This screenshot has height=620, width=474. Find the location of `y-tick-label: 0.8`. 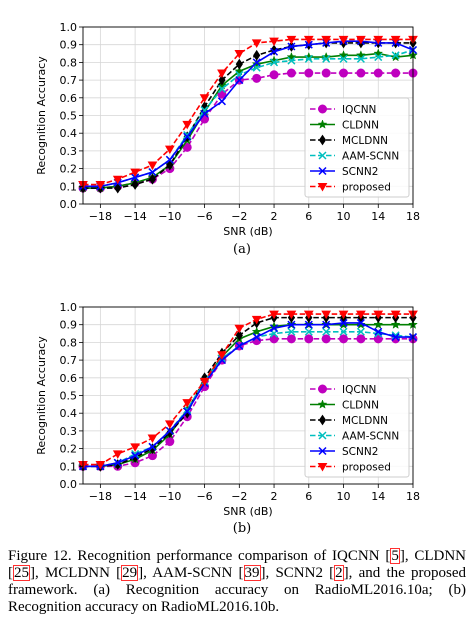

y-tick-label: 0.8 is located at coordinates (69, 342).